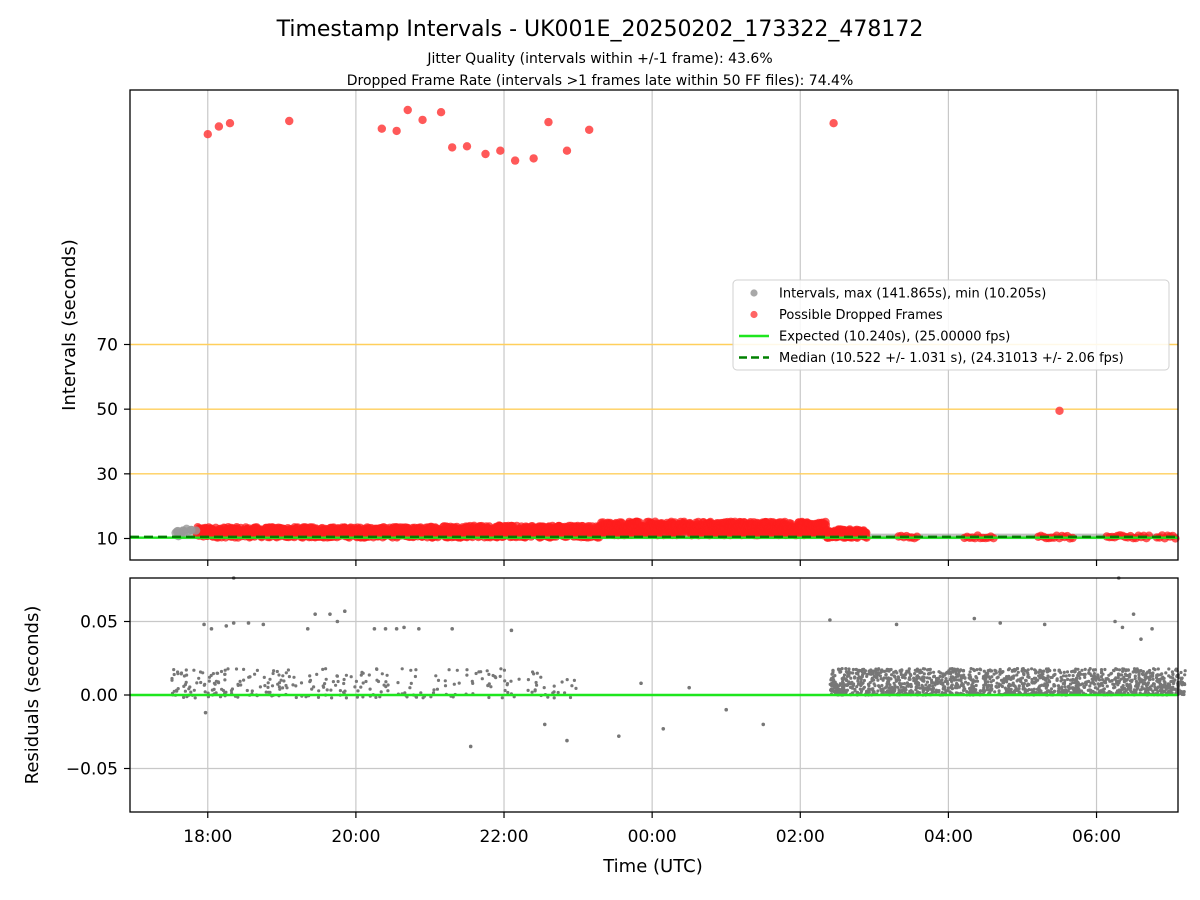 The image size is (1200, 900). I want to click on top-y-tick-label: 10, so click(107, 540).